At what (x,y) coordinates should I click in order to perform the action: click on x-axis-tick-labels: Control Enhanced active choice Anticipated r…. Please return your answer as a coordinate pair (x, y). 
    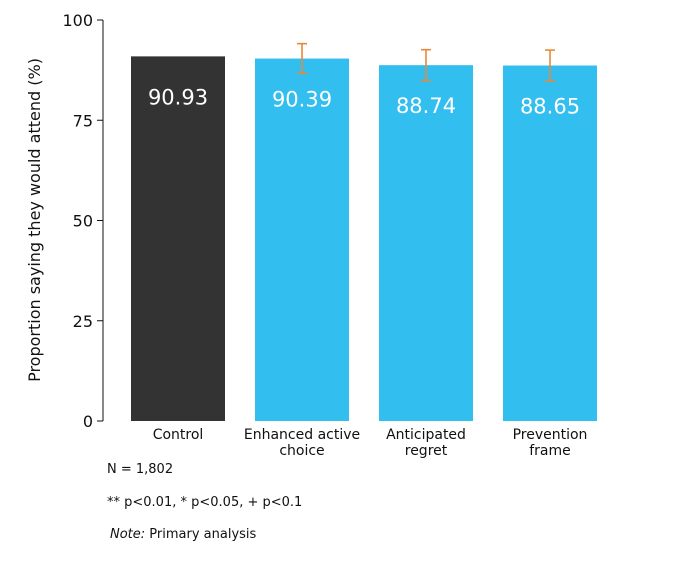
    Looking at the image, I should click on (370, 443).